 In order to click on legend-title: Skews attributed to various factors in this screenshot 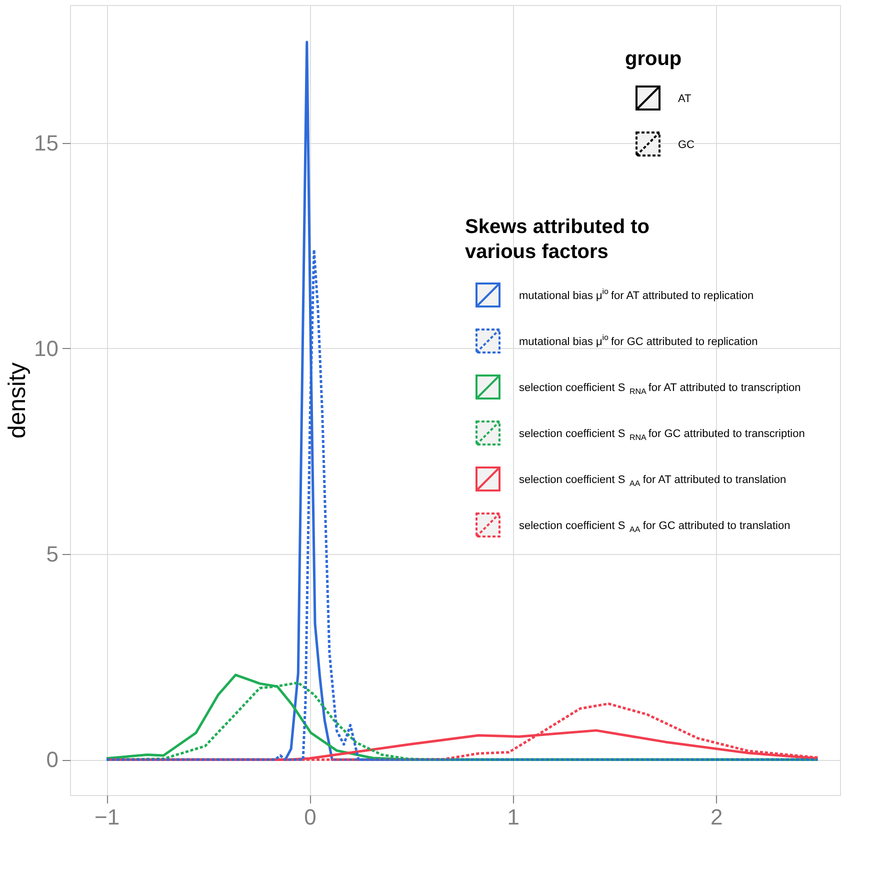, I will do `click(557, 239)`.